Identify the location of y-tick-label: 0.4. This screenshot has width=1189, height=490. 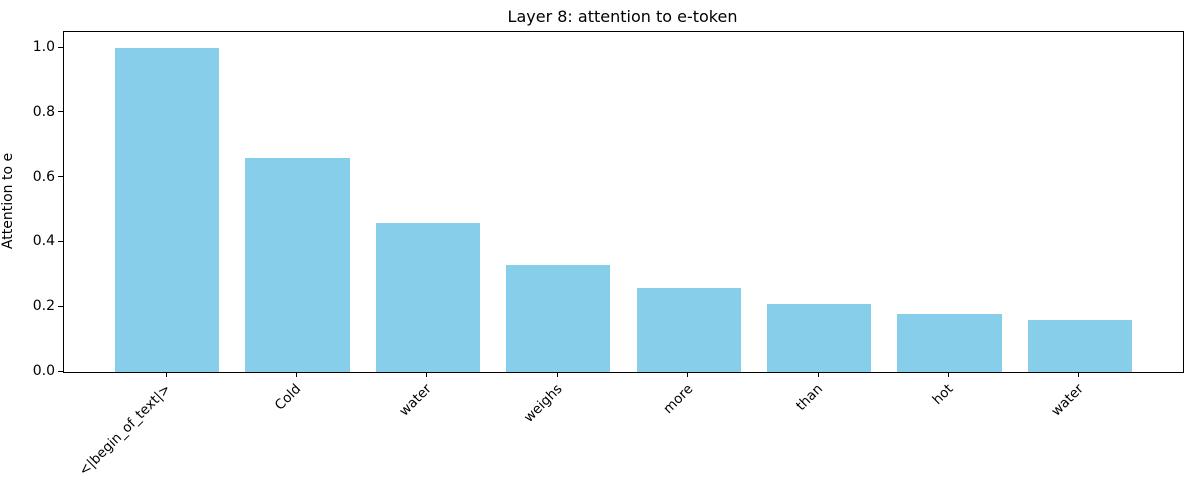
(43, 241).